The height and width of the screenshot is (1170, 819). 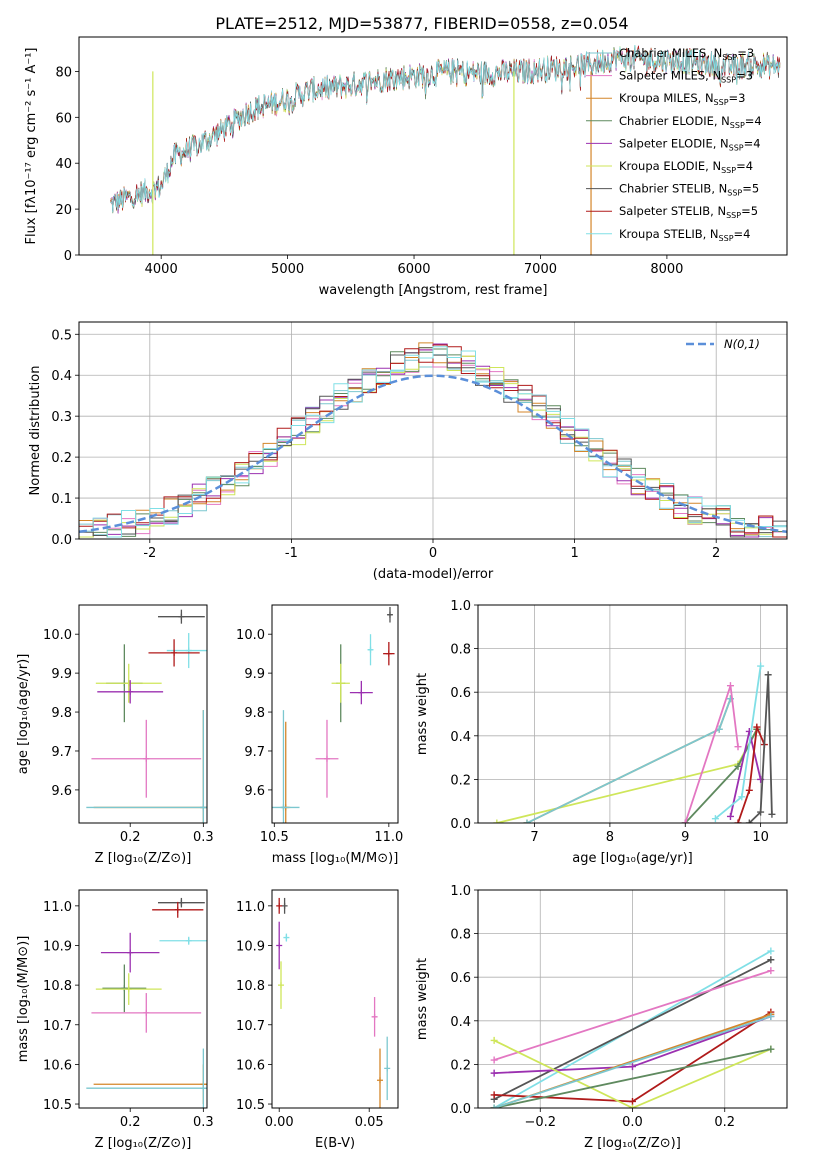 I want to click on x-axis-label: age [log₁₀(age/yr)], so click(x=632, y=858).